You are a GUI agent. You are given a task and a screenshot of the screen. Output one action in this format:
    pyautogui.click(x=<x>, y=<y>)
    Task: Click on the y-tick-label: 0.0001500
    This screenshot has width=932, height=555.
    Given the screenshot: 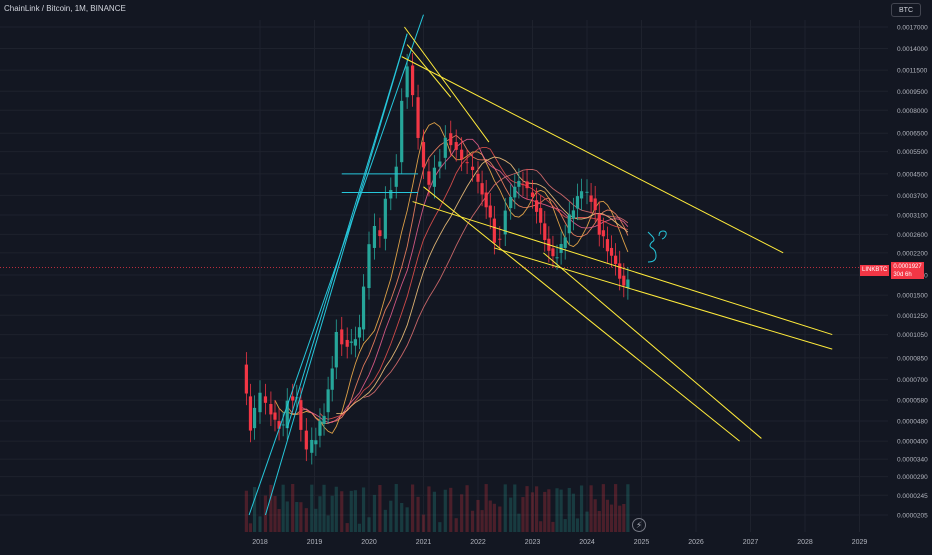 What is the action you would take?
    pyautogui.click(x=912, y=296)
    